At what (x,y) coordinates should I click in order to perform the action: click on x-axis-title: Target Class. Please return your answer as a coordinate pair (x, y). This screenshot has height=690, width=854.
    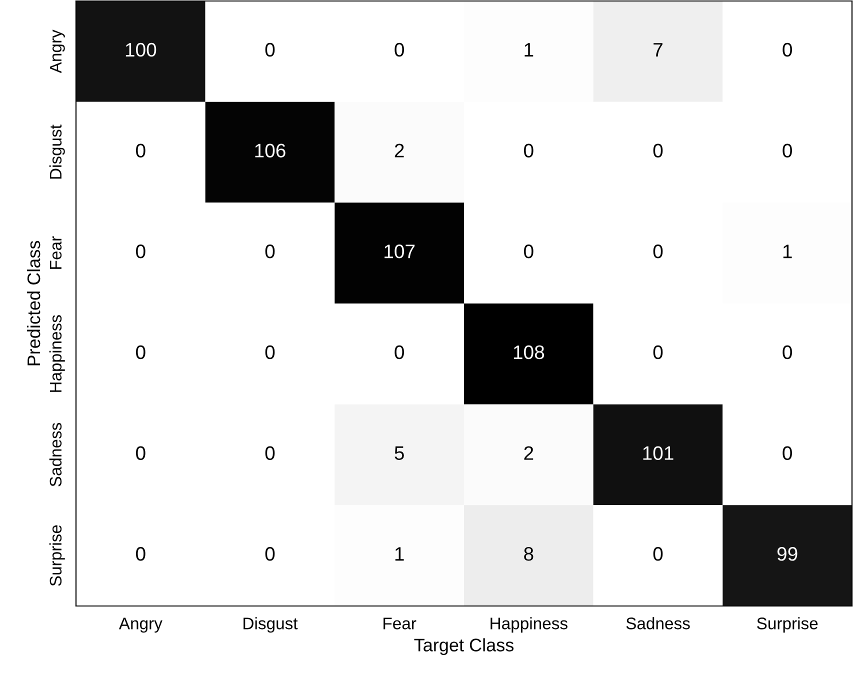
    Looking at the image, I should click on (464, 647).